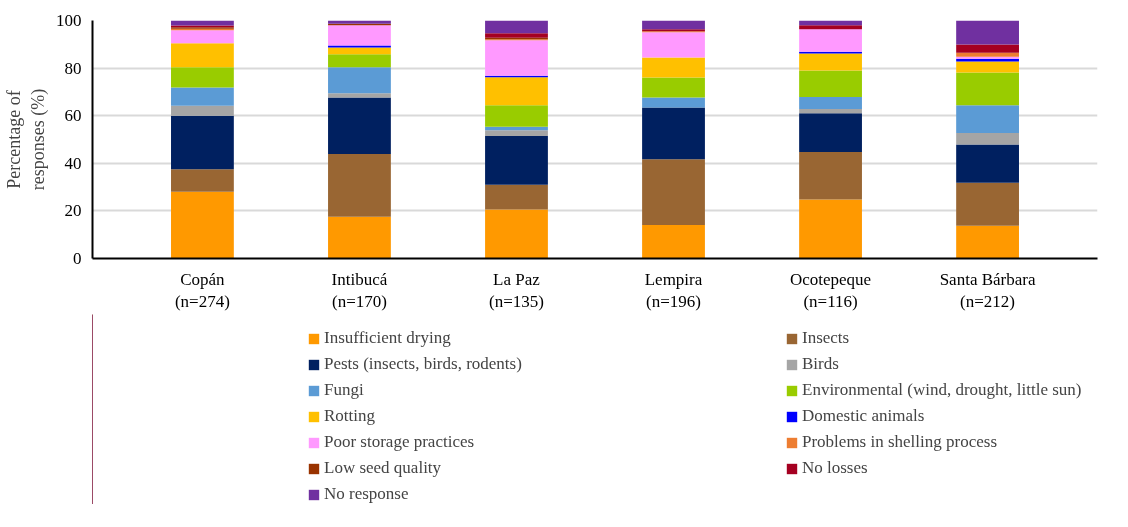 The width and height of the screenshot is (1128, 527). Describe the element at coordinates (830, 290) in the screenshot. I see `x-tick-label: Ocotepeque (n=116)` at that location.